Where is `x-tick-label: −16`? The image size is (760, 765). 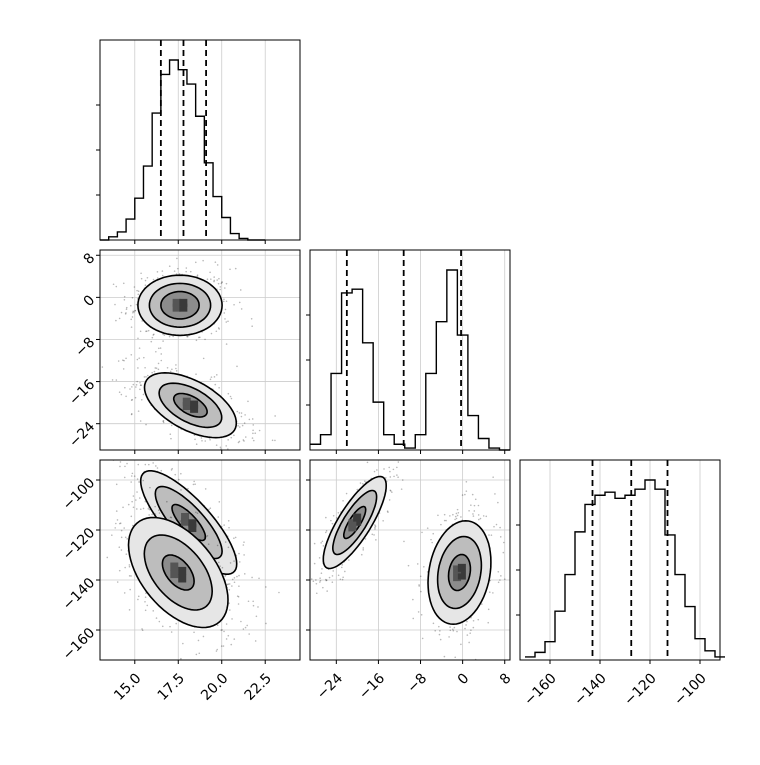
x-tick-label: −16 is located at coordinates (372, 686).